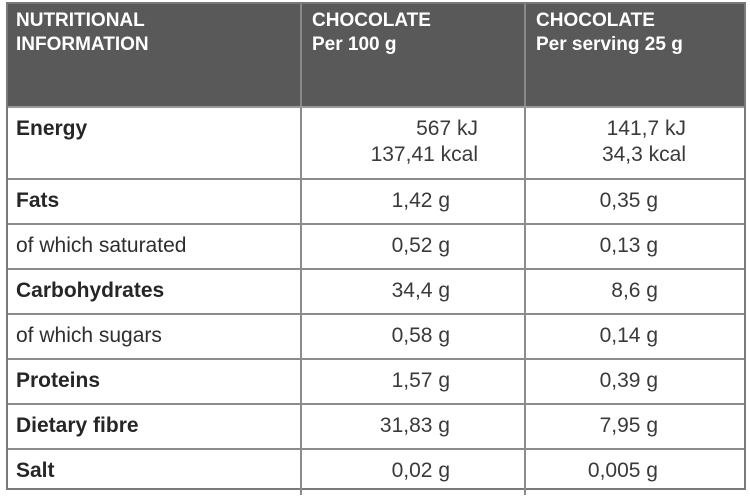 The image size is (750, 498). What do you see at coordinates (609, 44) in the screenshot?
I see `header-col3-line2: Per serving 25 g` at bounding box center [609, 44].